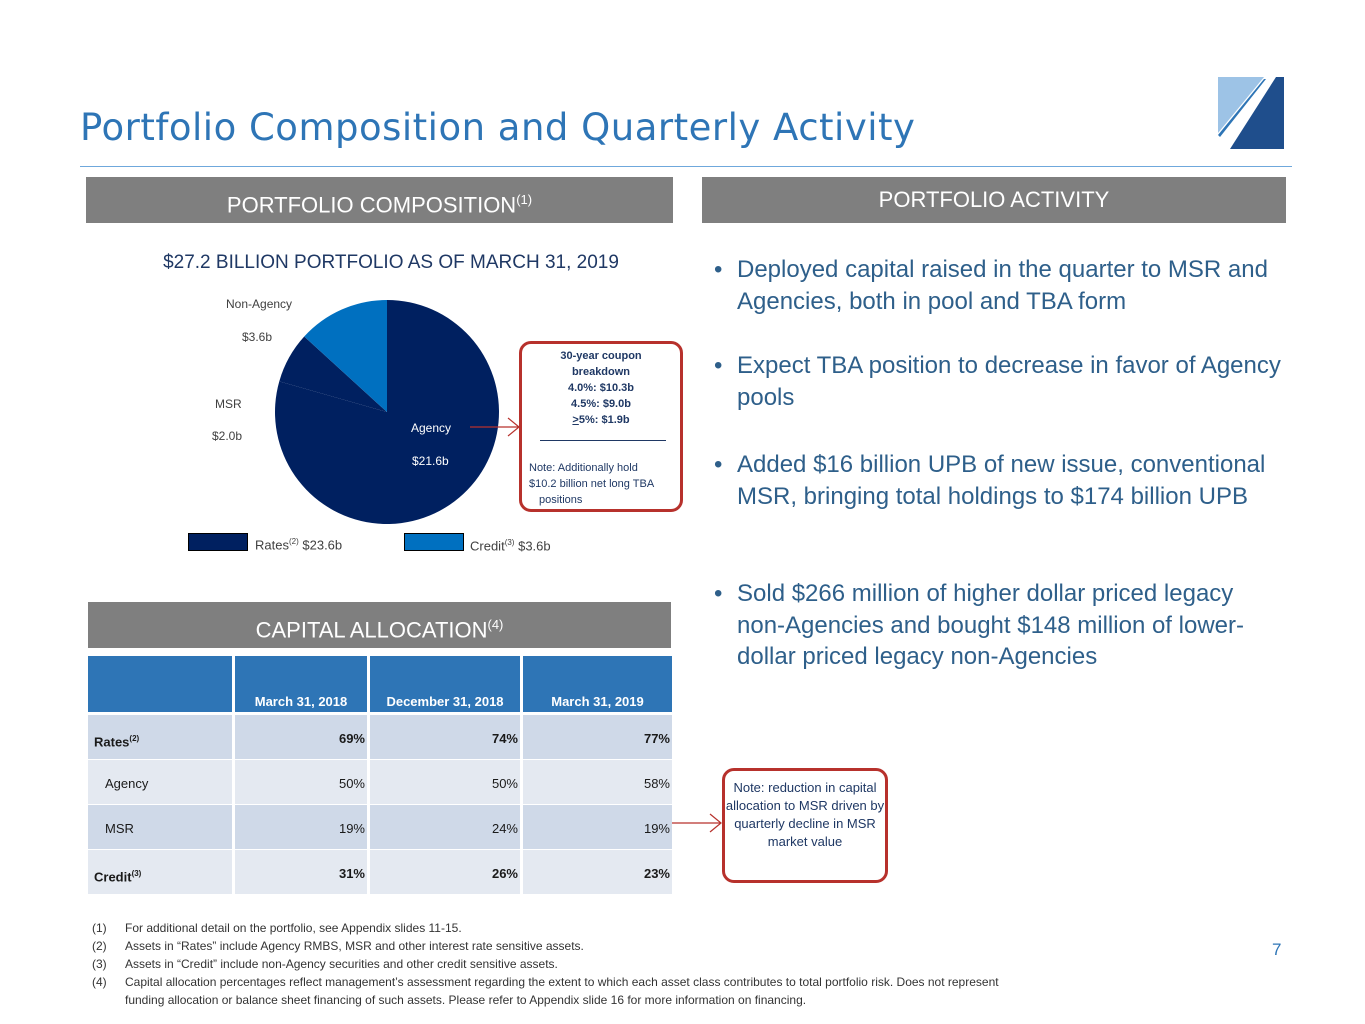 Image resolution: width=1365 pixels, height=1024 pixels. Describe the element at coordinates (597, 737) in the screenshot. I see `table-cell: 77%` at that location.